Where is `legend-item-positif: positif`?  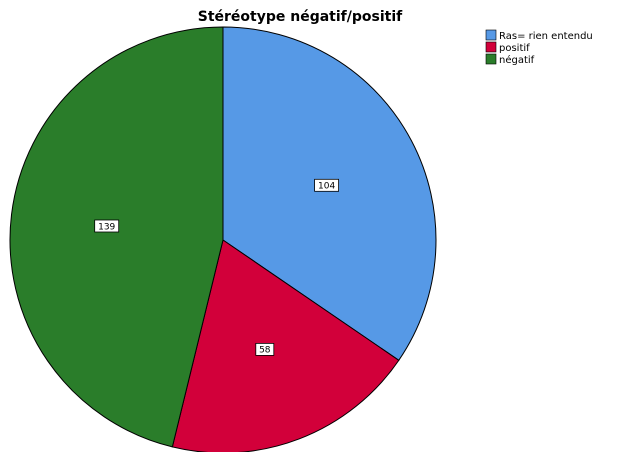
legend-item-positif: positif is located at coordinates (507, 47).